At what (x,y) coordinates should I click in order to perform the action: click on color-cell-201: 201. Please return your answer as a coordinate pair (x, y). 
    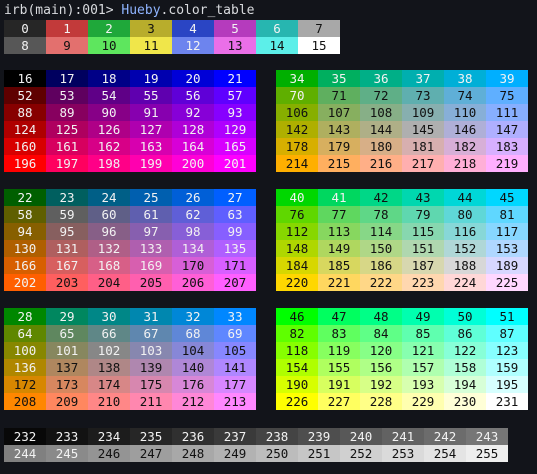
    Looking at the image, I should click on (235, 163).